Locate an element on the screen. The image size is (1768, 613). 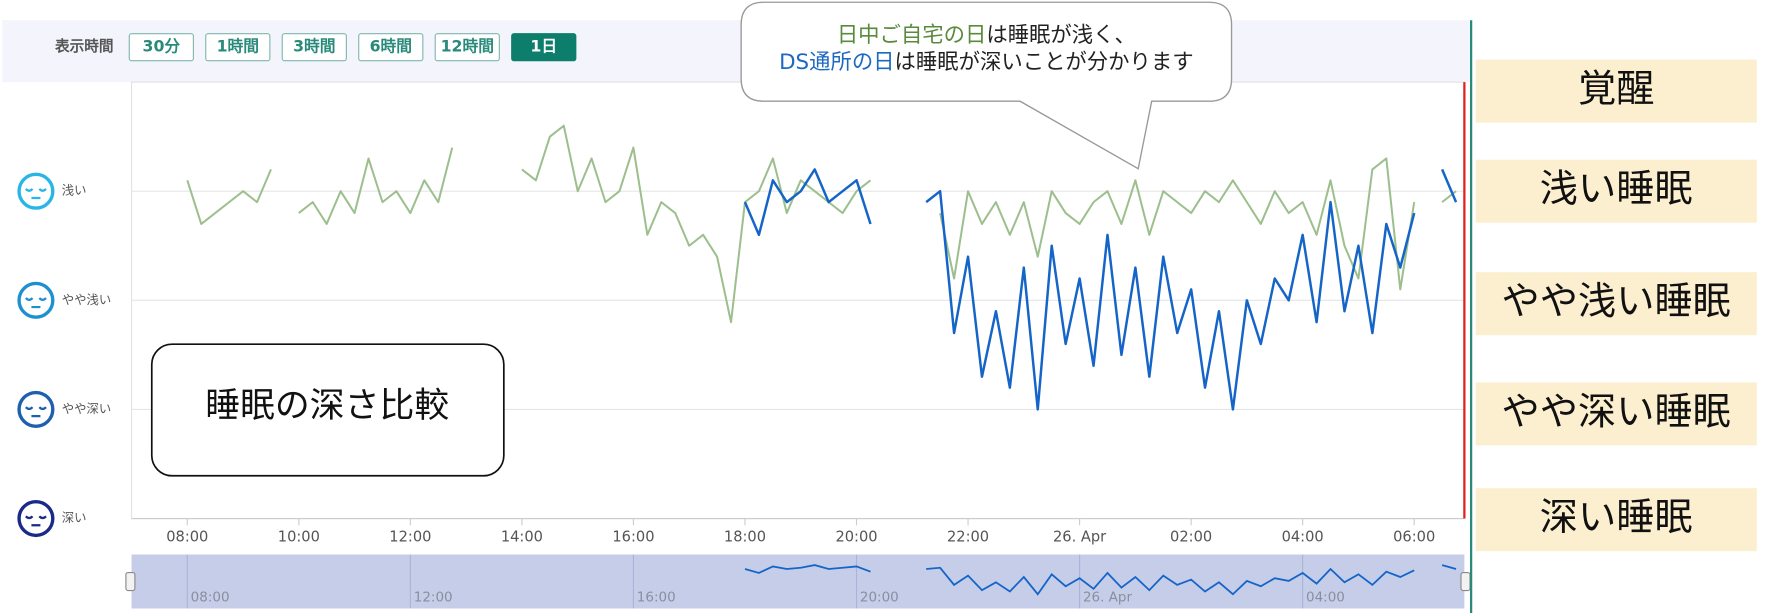
toolbar-button: 6時間 is located at coordinates (391, 47).